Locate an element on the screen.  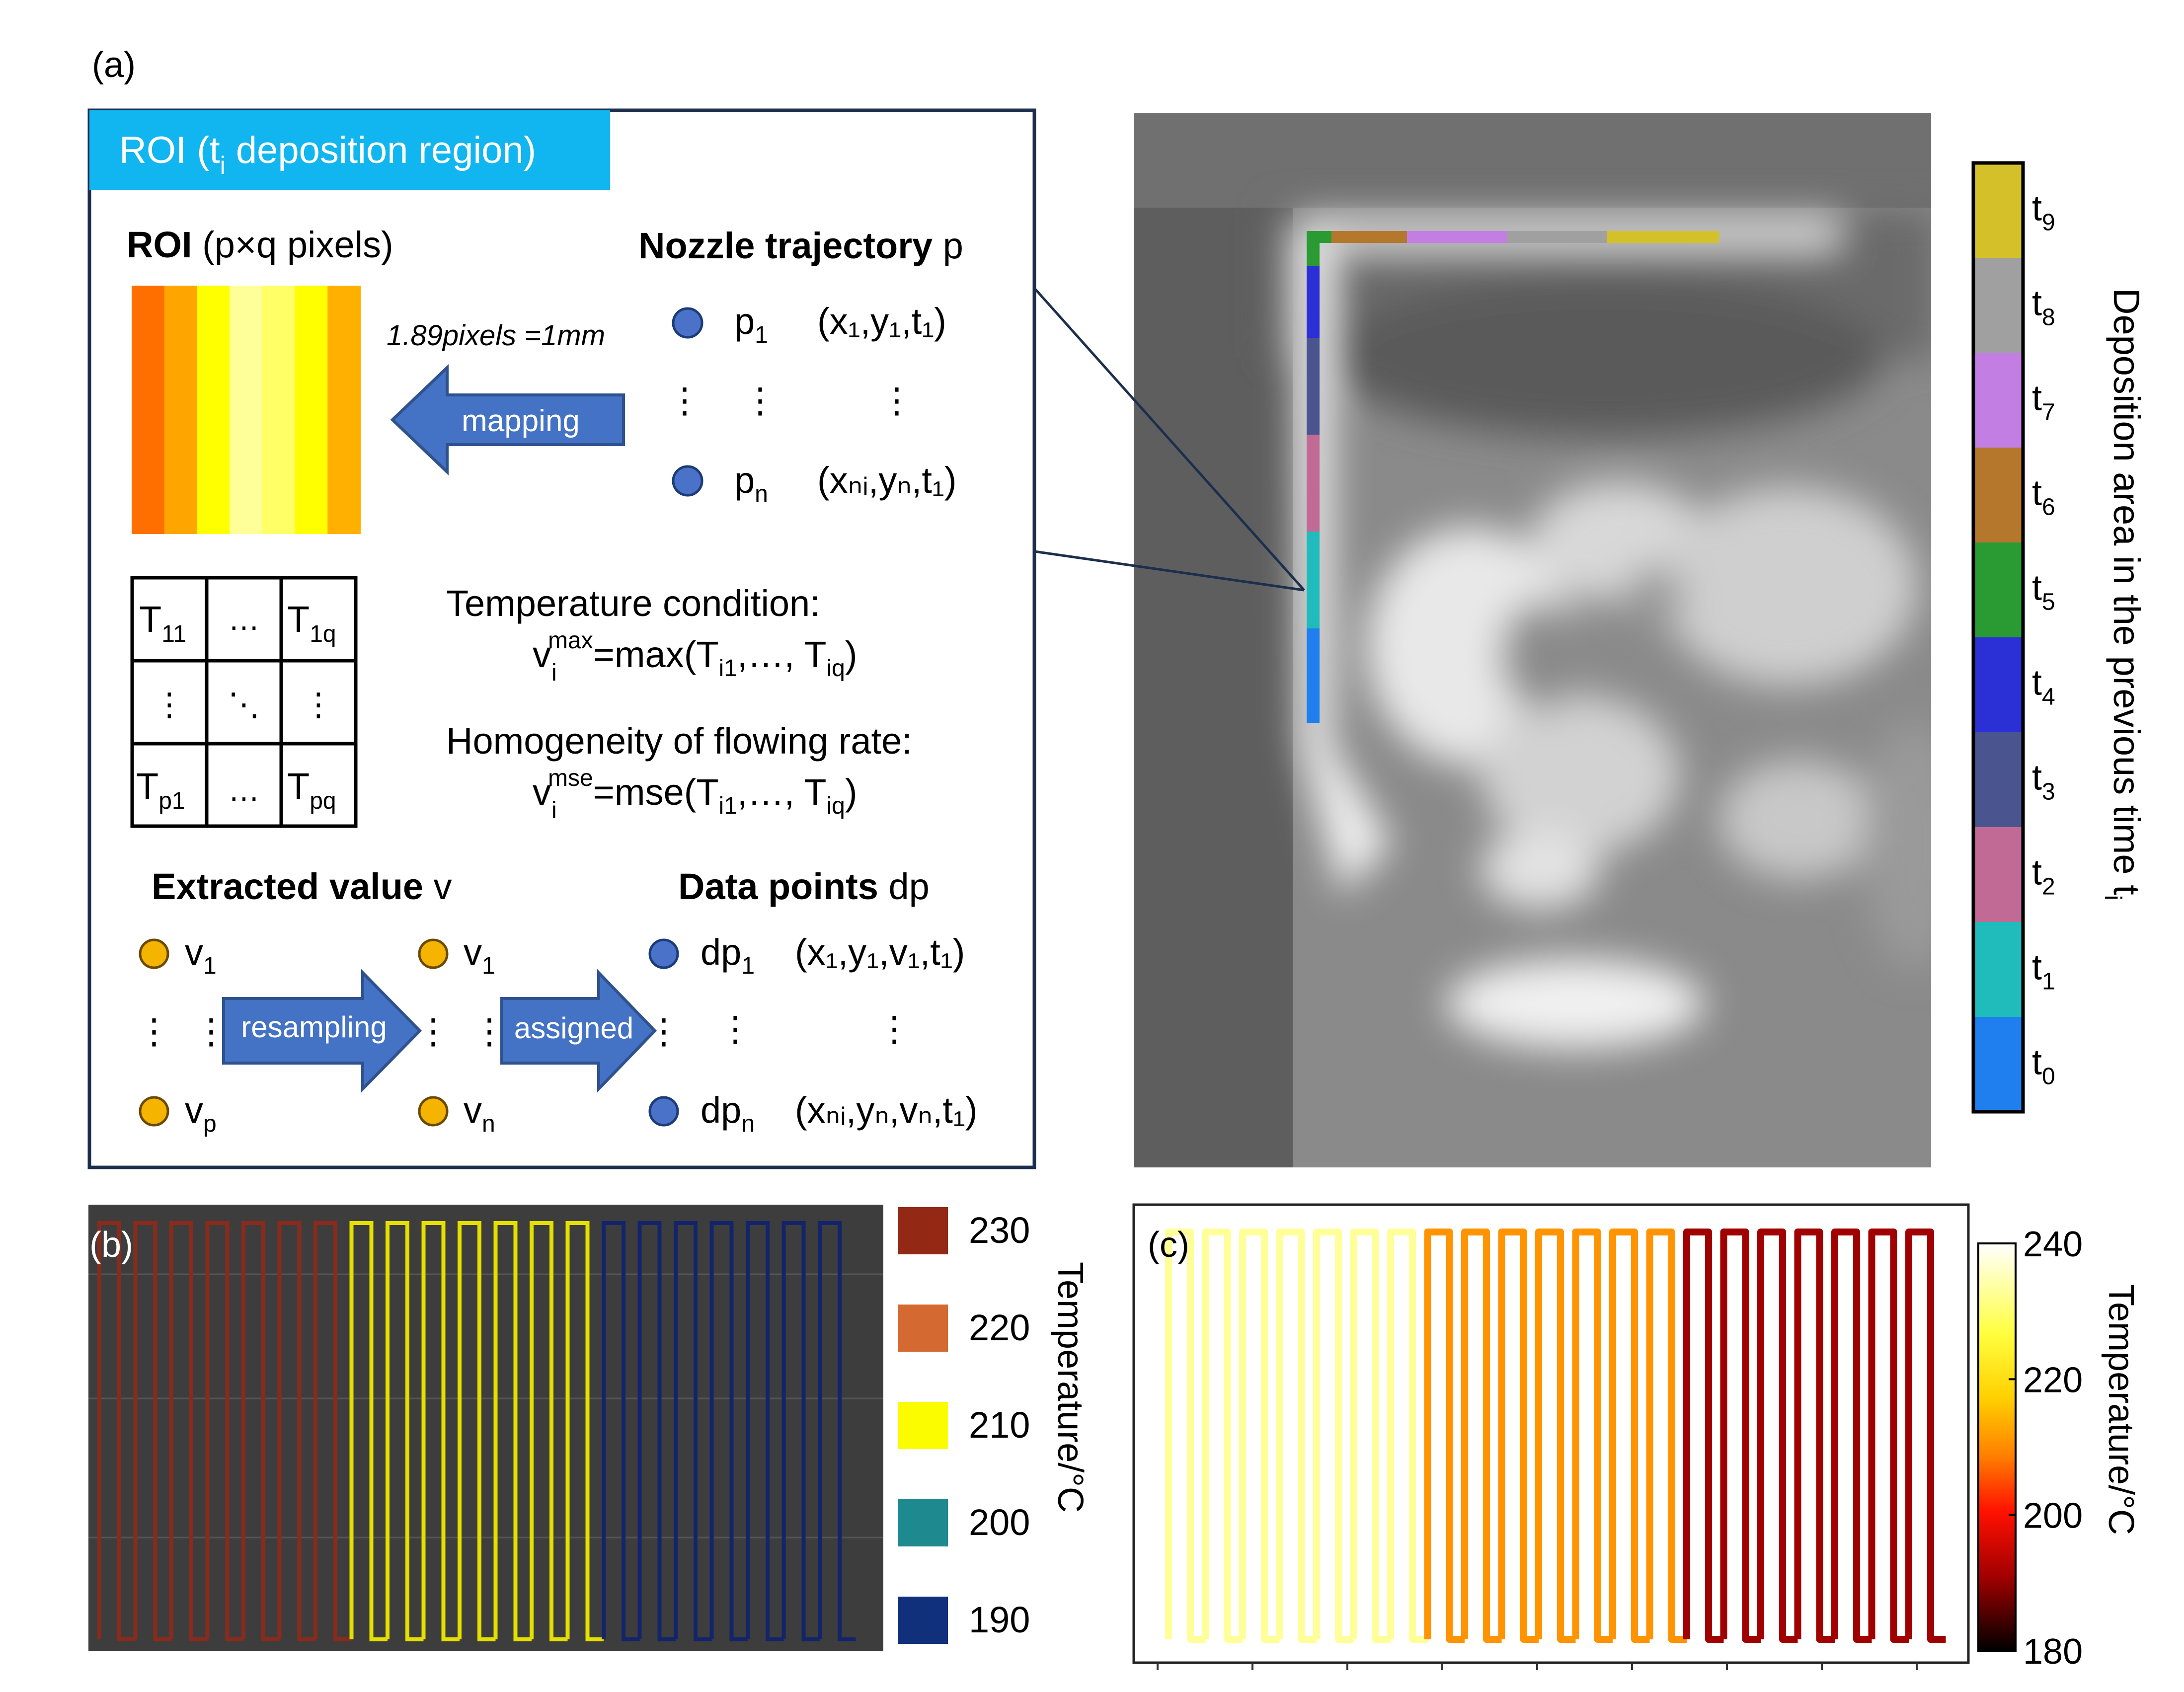
nozzle-heading: Nozzle trajectory p is located at coordinates (800, 245).